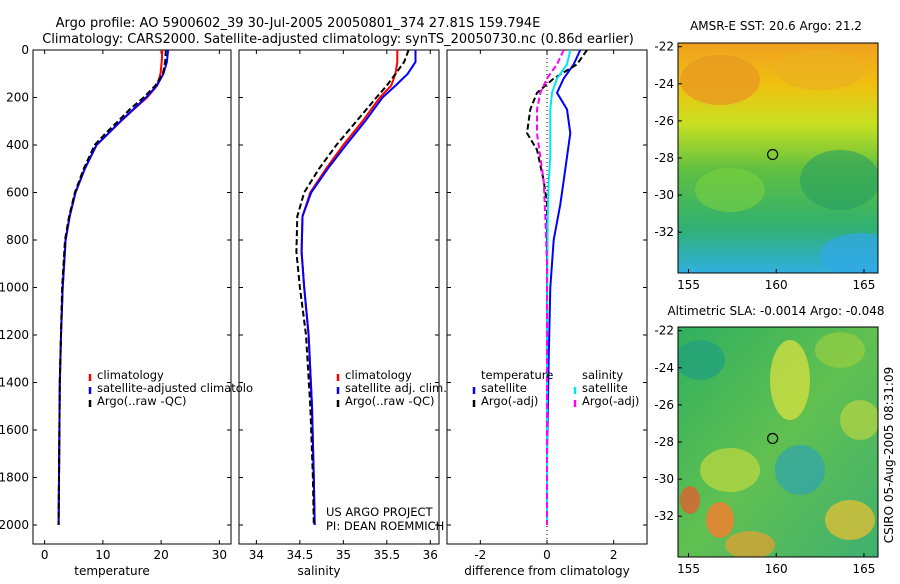  Describe the element at coordinates (504, 388) in the screenshot. I see `legend-temp-satellite: satellite` at that location.